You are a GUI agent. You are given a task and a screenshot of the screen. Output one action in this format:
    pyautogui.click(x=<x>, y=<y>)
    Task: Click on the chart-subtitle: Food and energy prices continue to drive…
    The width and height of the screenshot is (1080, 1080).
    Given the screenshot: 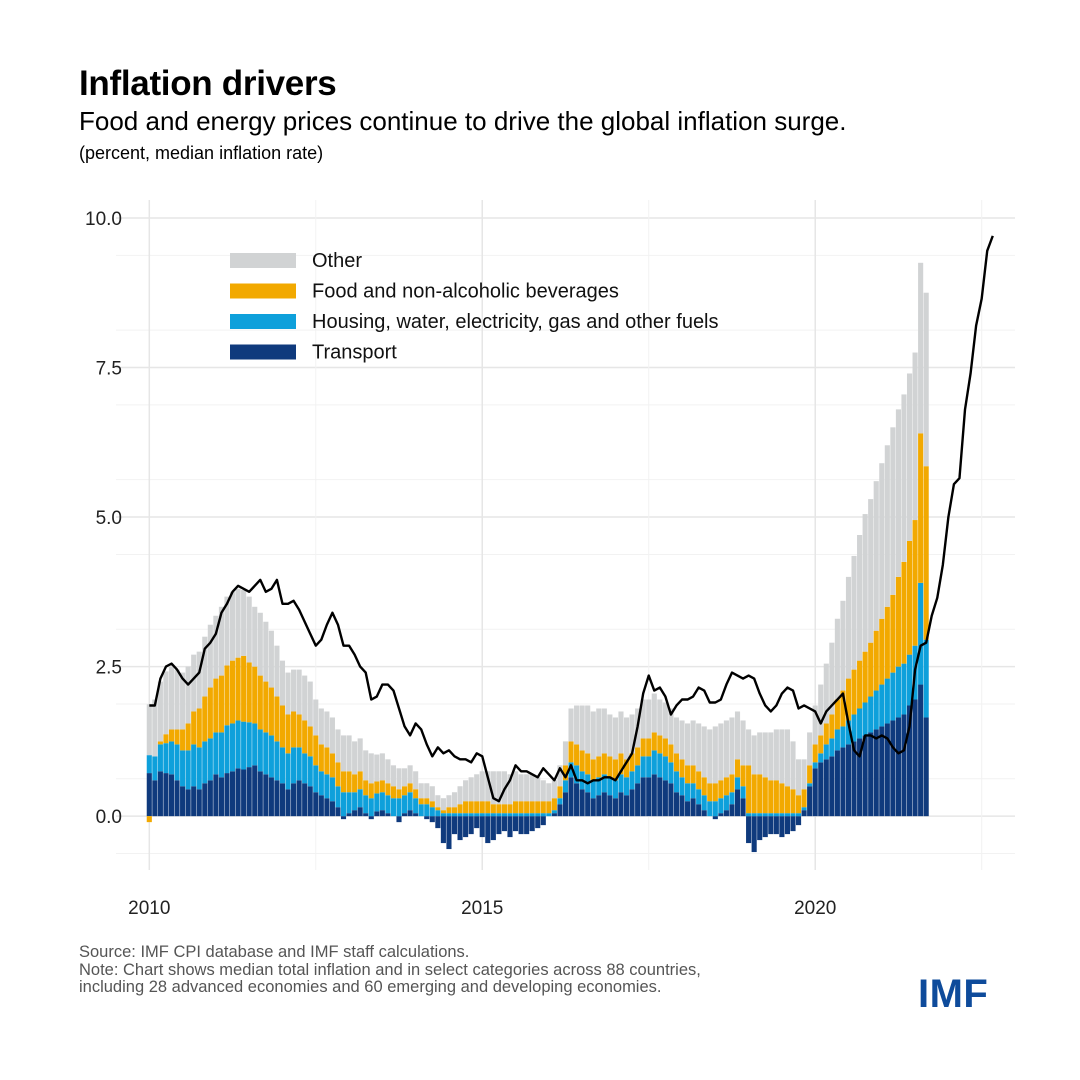 What is the action you would take?
    pyautogui.click(x=463, y=121)
    